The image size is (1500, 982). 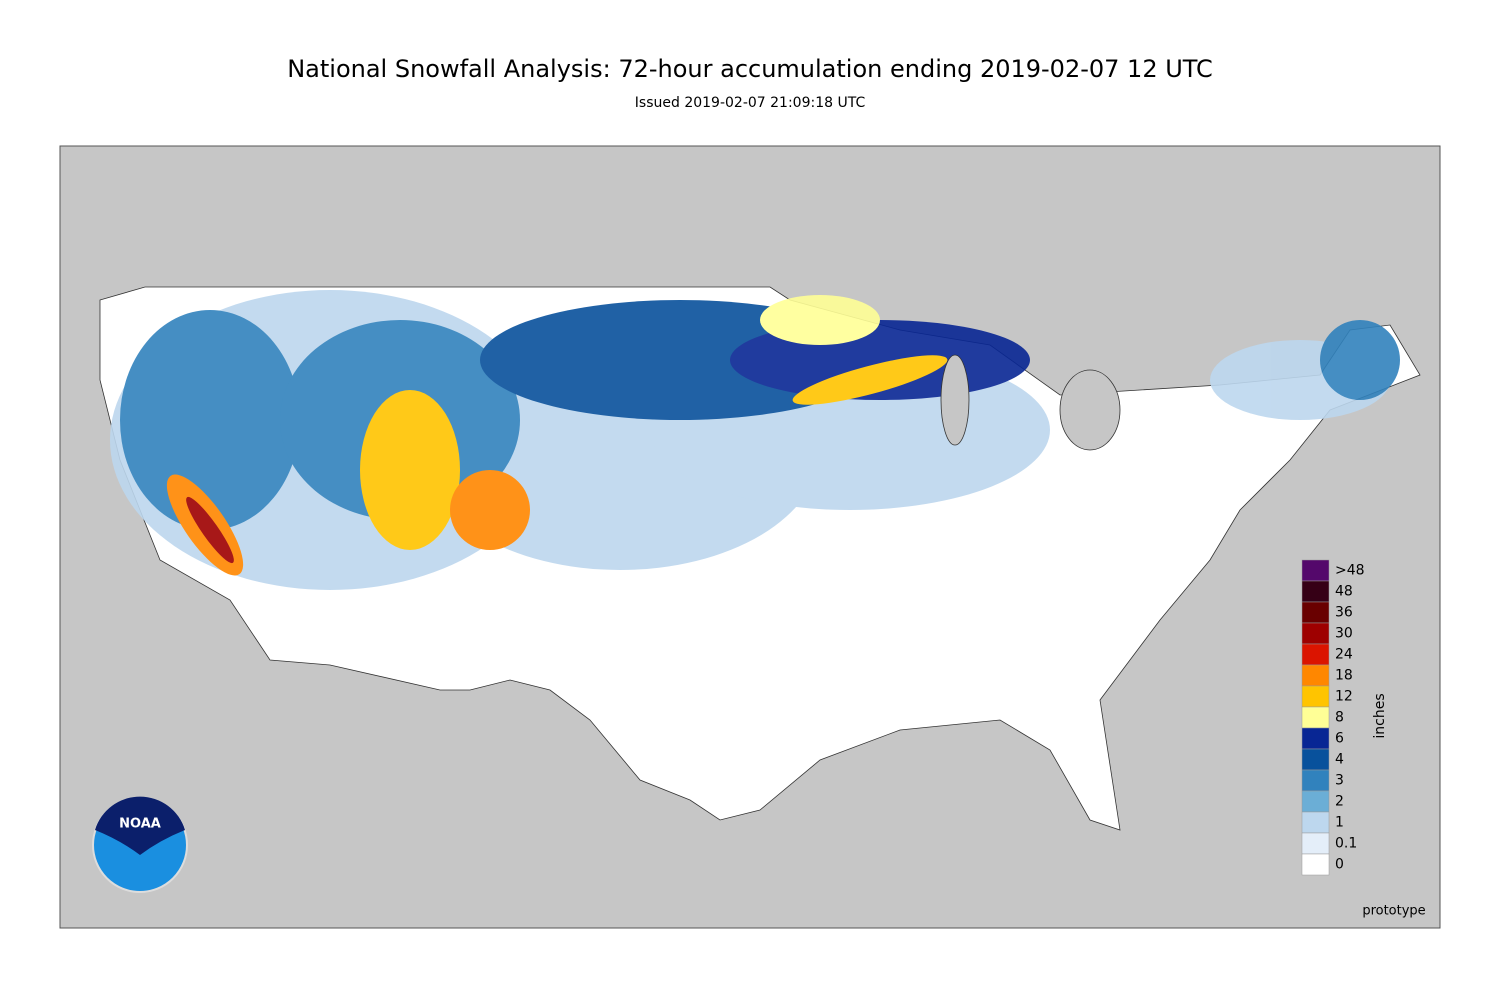 I want to click on legend-unit: inches, so click(x=1380, y=715).